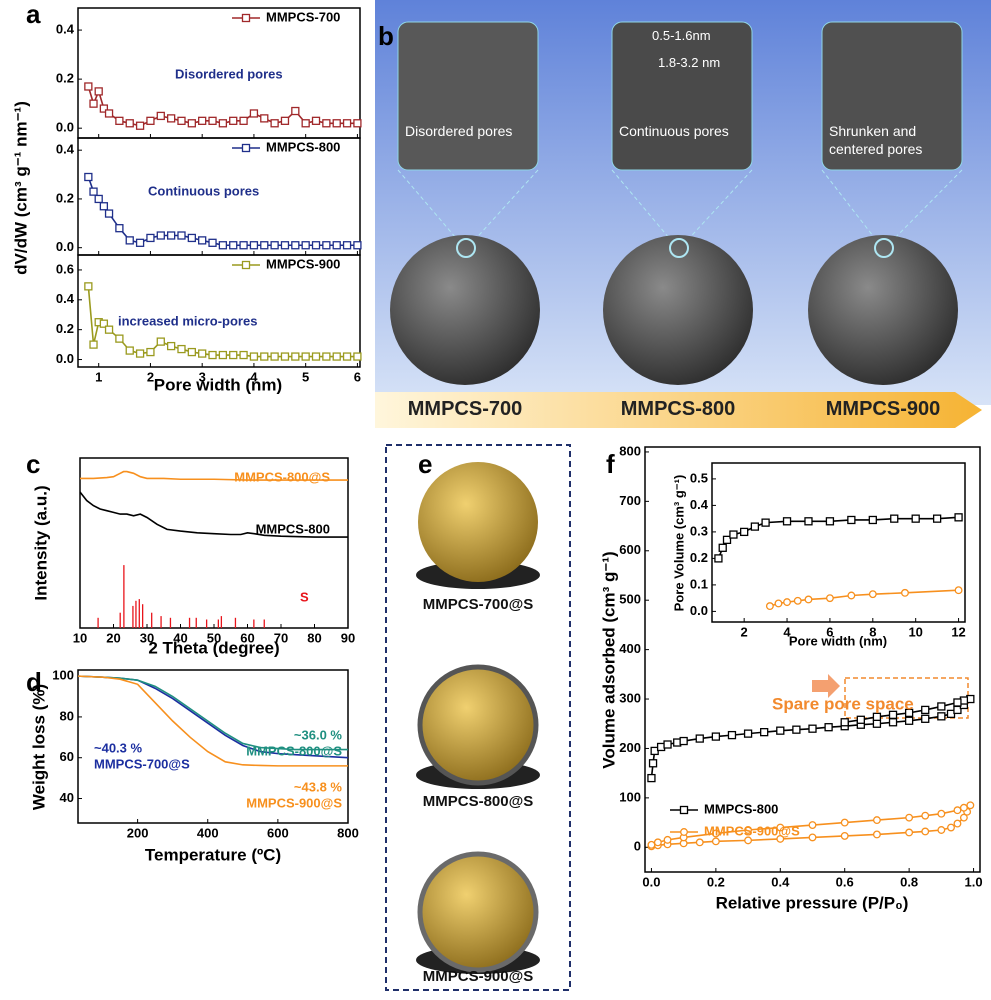 The image size is (991, 1000). Describe the element at coordinates (630, 697) in the screenshot. I see `y-tick-label: 300` at that location.